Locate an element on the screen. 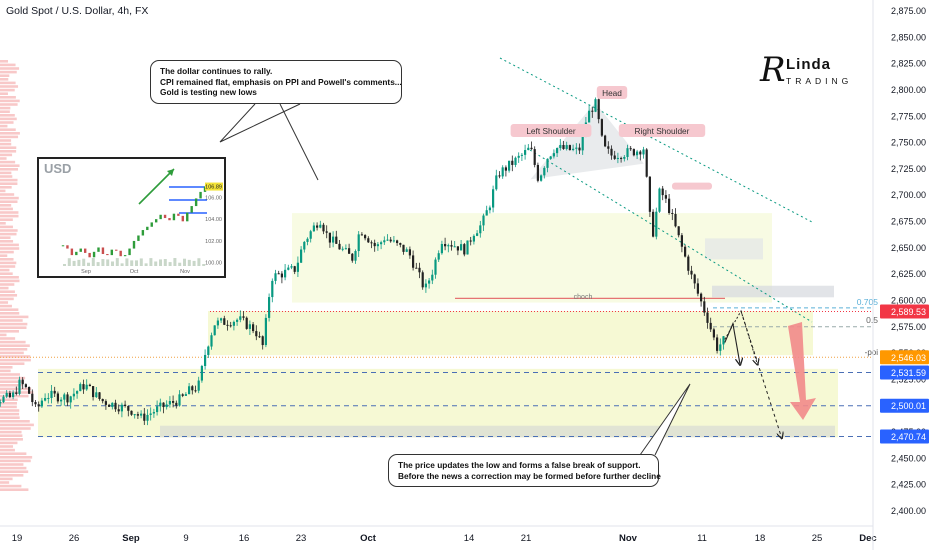  x-tick-label: 21 is located at coordinates (526, 538).